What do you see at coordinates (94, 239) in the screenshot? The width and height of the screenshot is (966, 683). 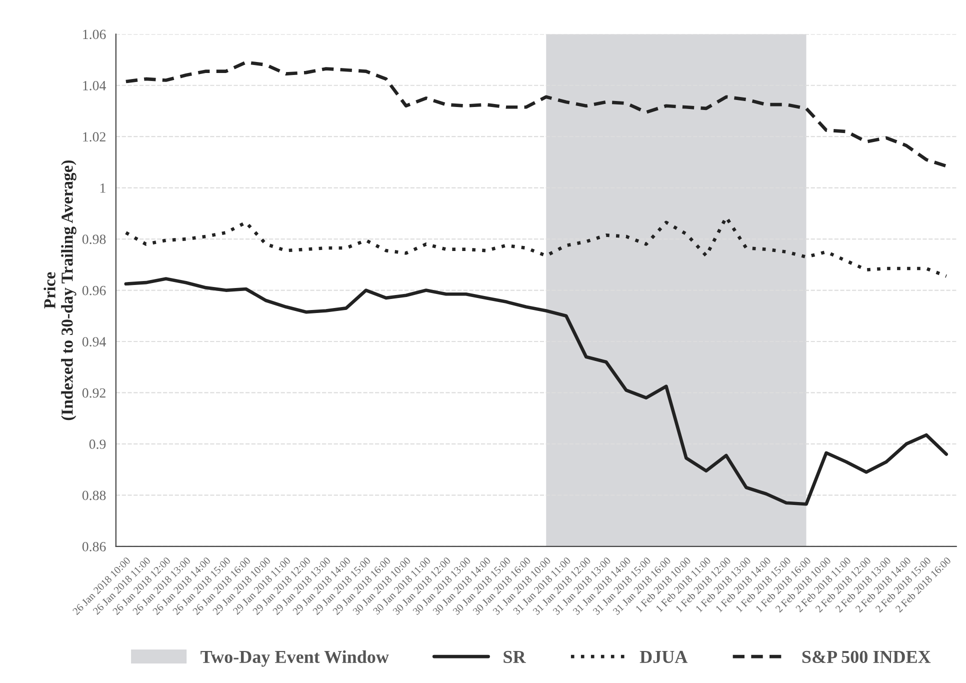 I see `y-tick-label: 0.98` at bounding box center [94, 239].